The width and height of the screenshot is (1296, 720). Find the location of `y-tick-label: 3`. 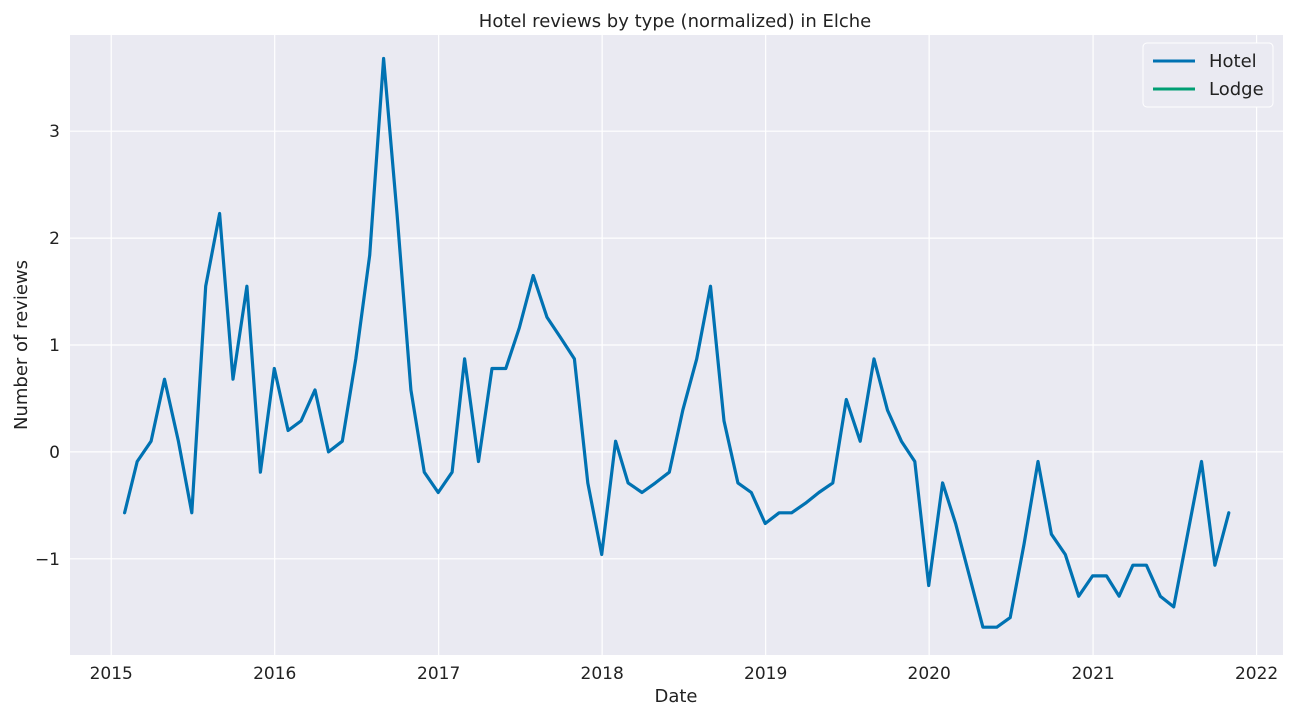

y-tick-label: 3 is located at coordinates (54, 132).